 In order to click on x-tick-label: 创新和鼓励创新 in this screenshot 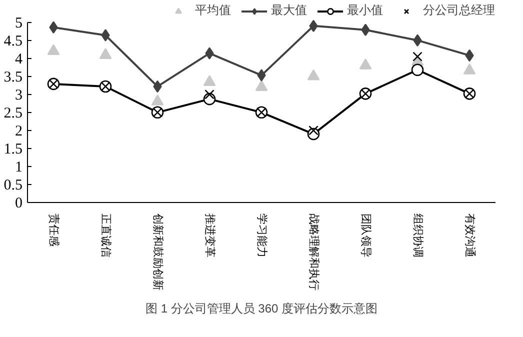, I will do `click(158, 252)`.